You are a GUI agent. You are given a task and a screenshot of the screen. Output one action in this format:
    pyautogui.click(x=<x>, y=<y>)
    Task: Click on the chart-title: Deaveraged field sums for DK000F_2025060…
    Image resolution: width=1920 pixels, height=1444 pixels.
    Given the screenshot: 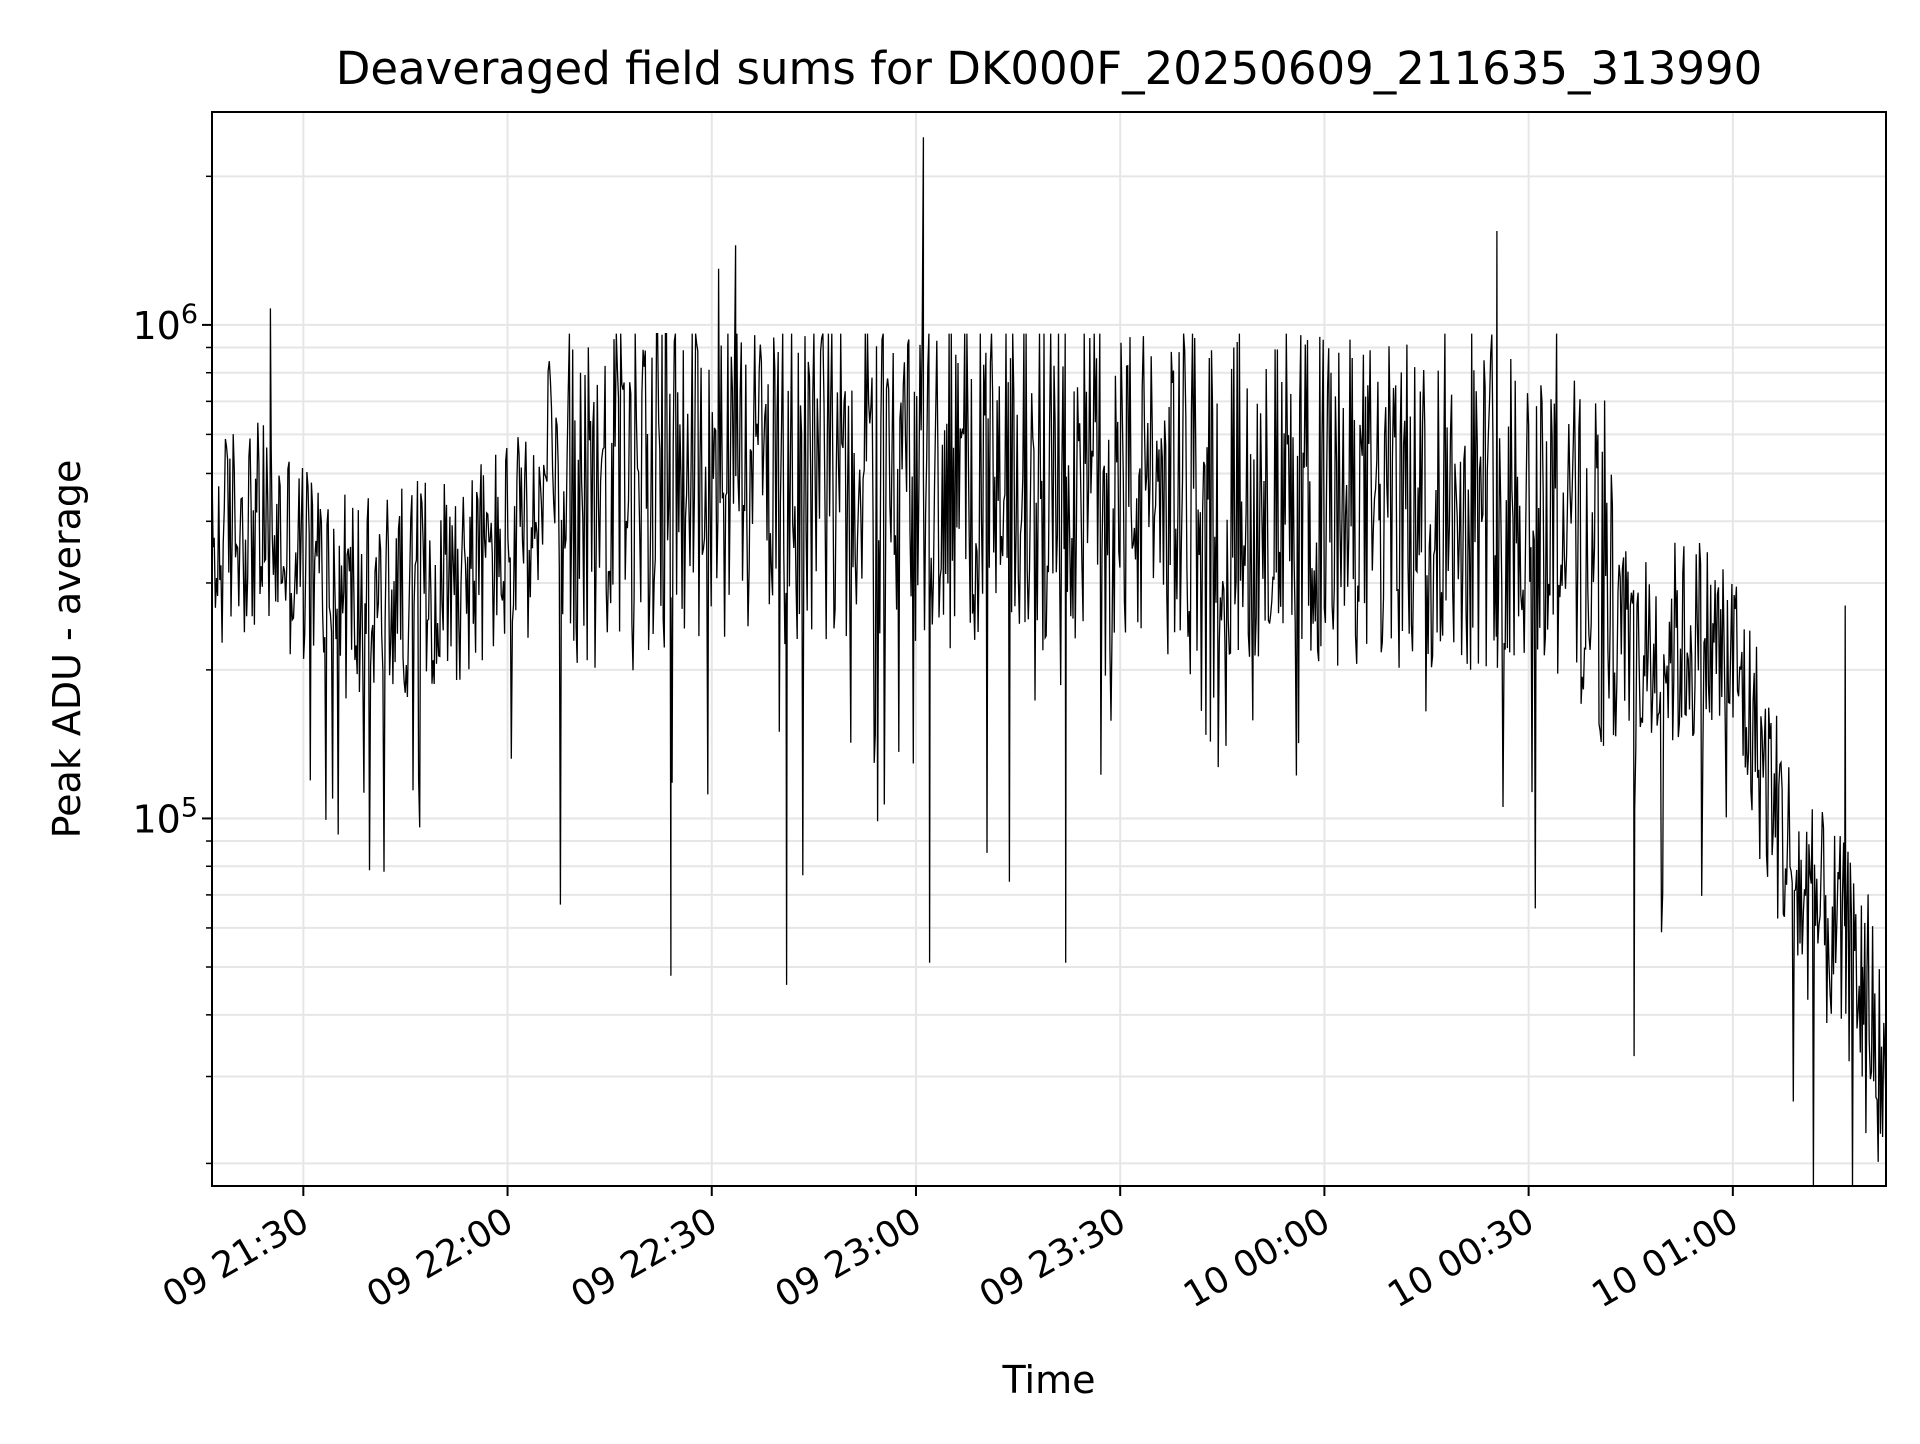 What is the action you would take?
    pyautogui.click(x=1049, y=68)
    